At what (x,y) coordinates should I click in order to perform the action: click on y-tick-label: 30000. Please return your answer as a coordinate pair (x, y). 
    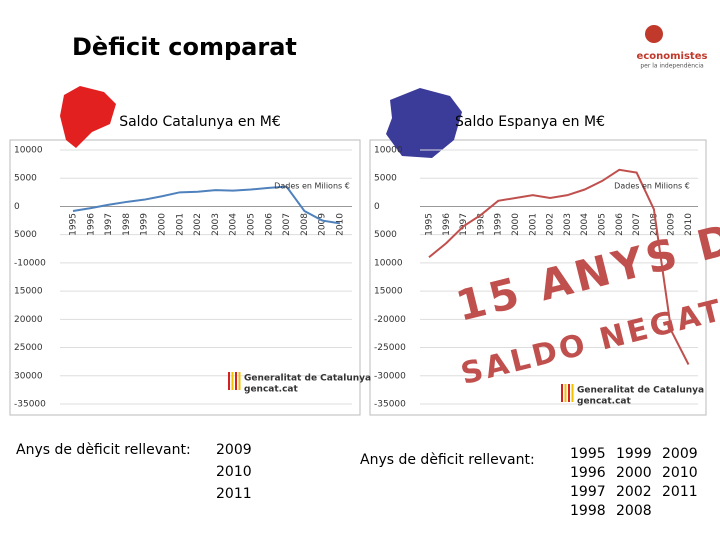
    Looking at the image, I should click on (28, 376).